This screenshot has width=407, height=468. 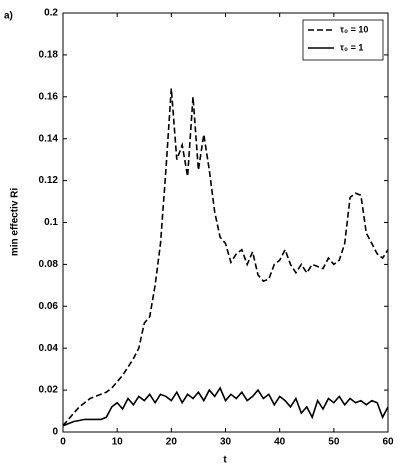 What do you see at coordinates (354, 29) in the screenshot?
I see `legend-label: τ₀ = 10` at bounding box center [354, 29].